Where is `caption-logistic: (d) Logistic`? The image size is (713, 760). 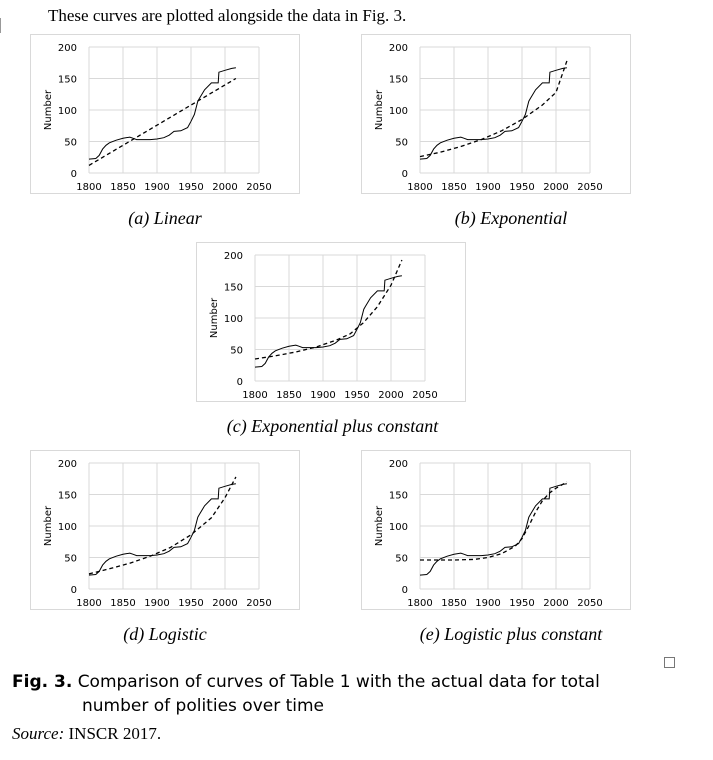
caption-logistic: (d) Logistic is located at coordinates (165, 634).